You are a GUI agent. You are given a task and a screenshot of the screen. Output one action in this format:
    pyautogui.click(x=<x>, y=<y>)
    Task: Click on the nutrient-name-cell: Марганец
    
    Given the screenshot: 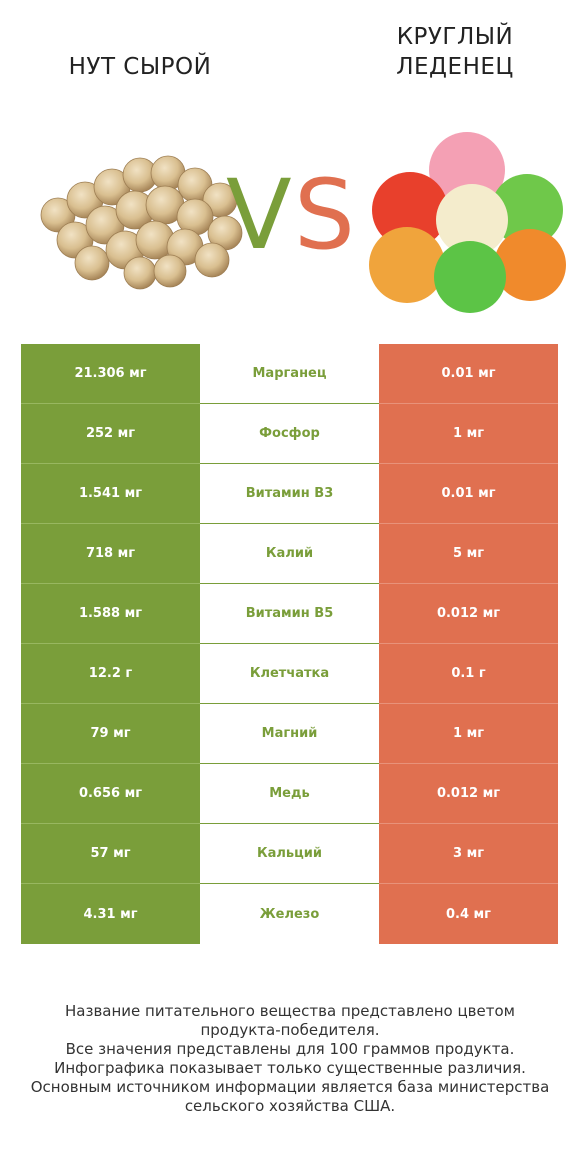 What is the action you would take?
    pyautogui.click(x=289, y=374)
    